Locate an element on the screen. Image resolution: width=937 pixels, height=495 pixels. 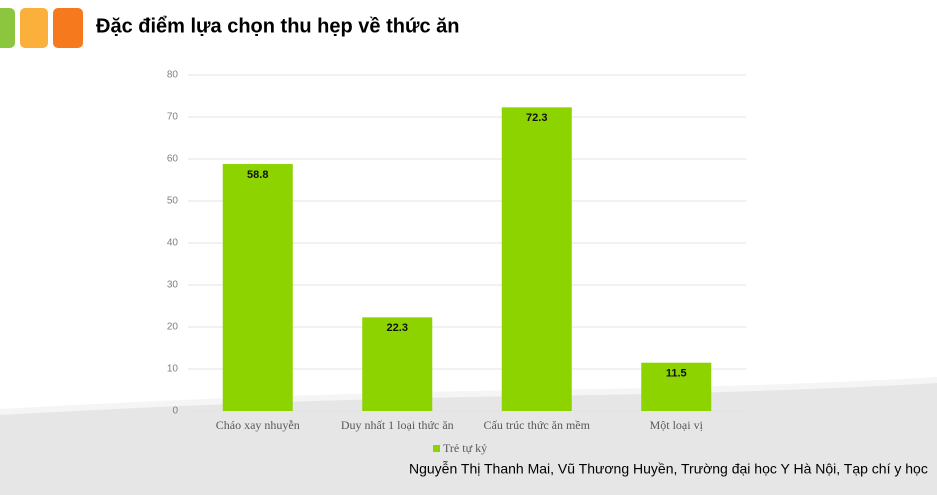
chart-title: Đặc điểm lựa chọn thu hẹp về thức ăn is located at coordinates (277, 26).